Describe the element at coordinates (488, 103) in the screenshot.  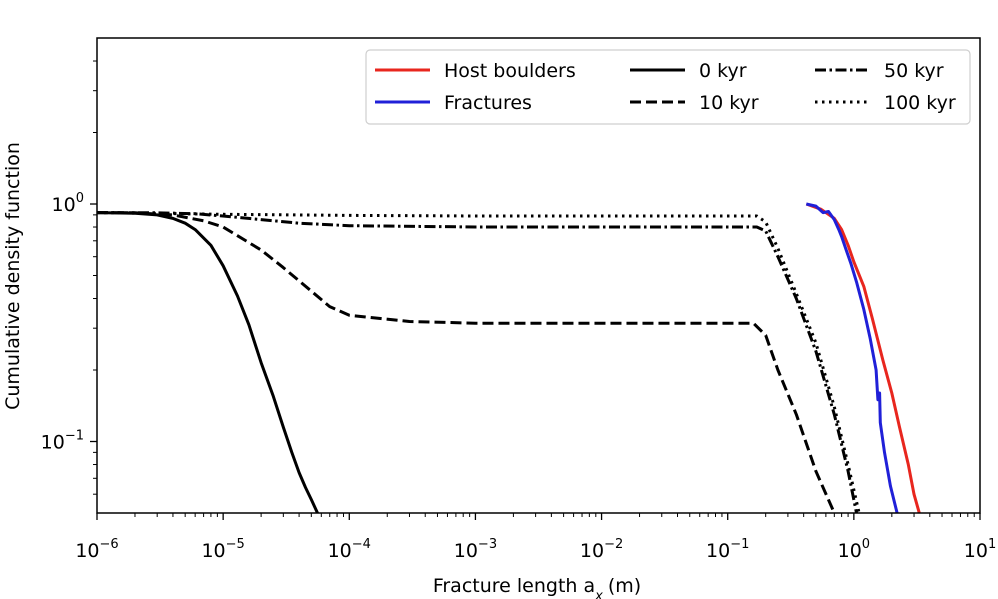
I see `legend-label: Fractures` at that location.